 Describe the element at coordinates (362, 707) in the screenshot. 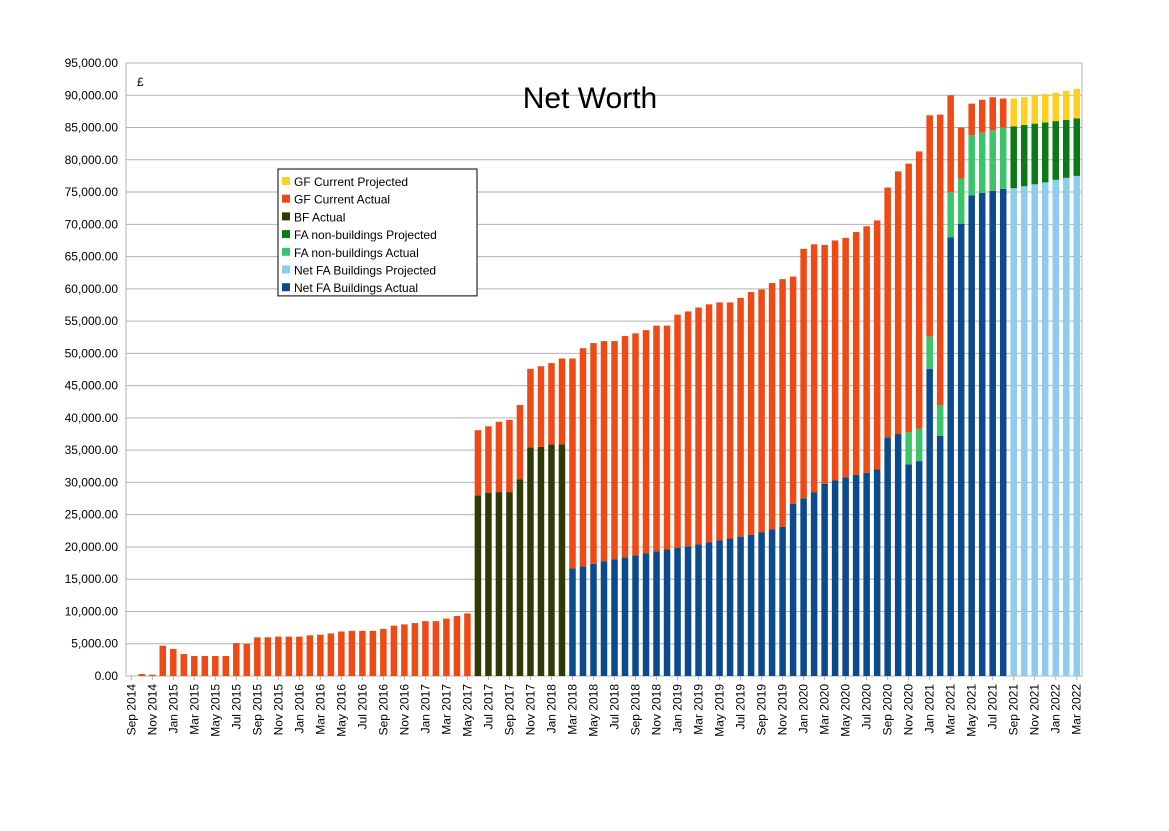

I see `x-tick-label: Jul 2016` at that location.